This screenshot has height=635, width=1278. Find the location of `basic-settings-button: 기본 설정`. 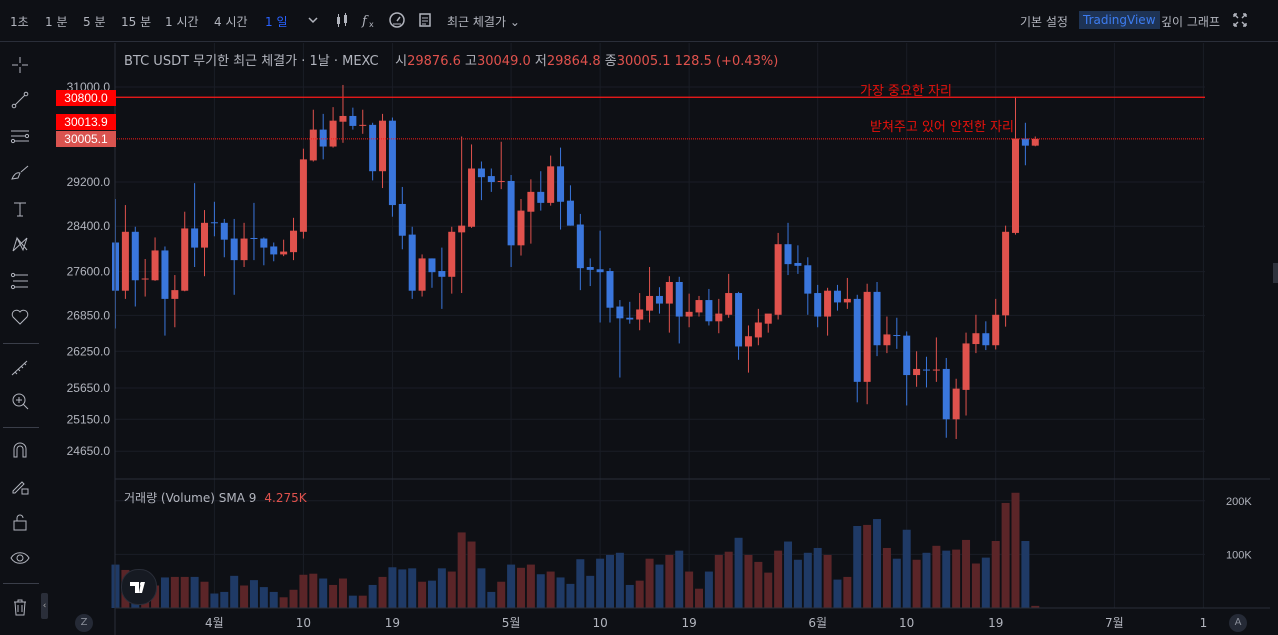

basic-settings-button: 기본 설정 is located at coordinates (1044, 22).